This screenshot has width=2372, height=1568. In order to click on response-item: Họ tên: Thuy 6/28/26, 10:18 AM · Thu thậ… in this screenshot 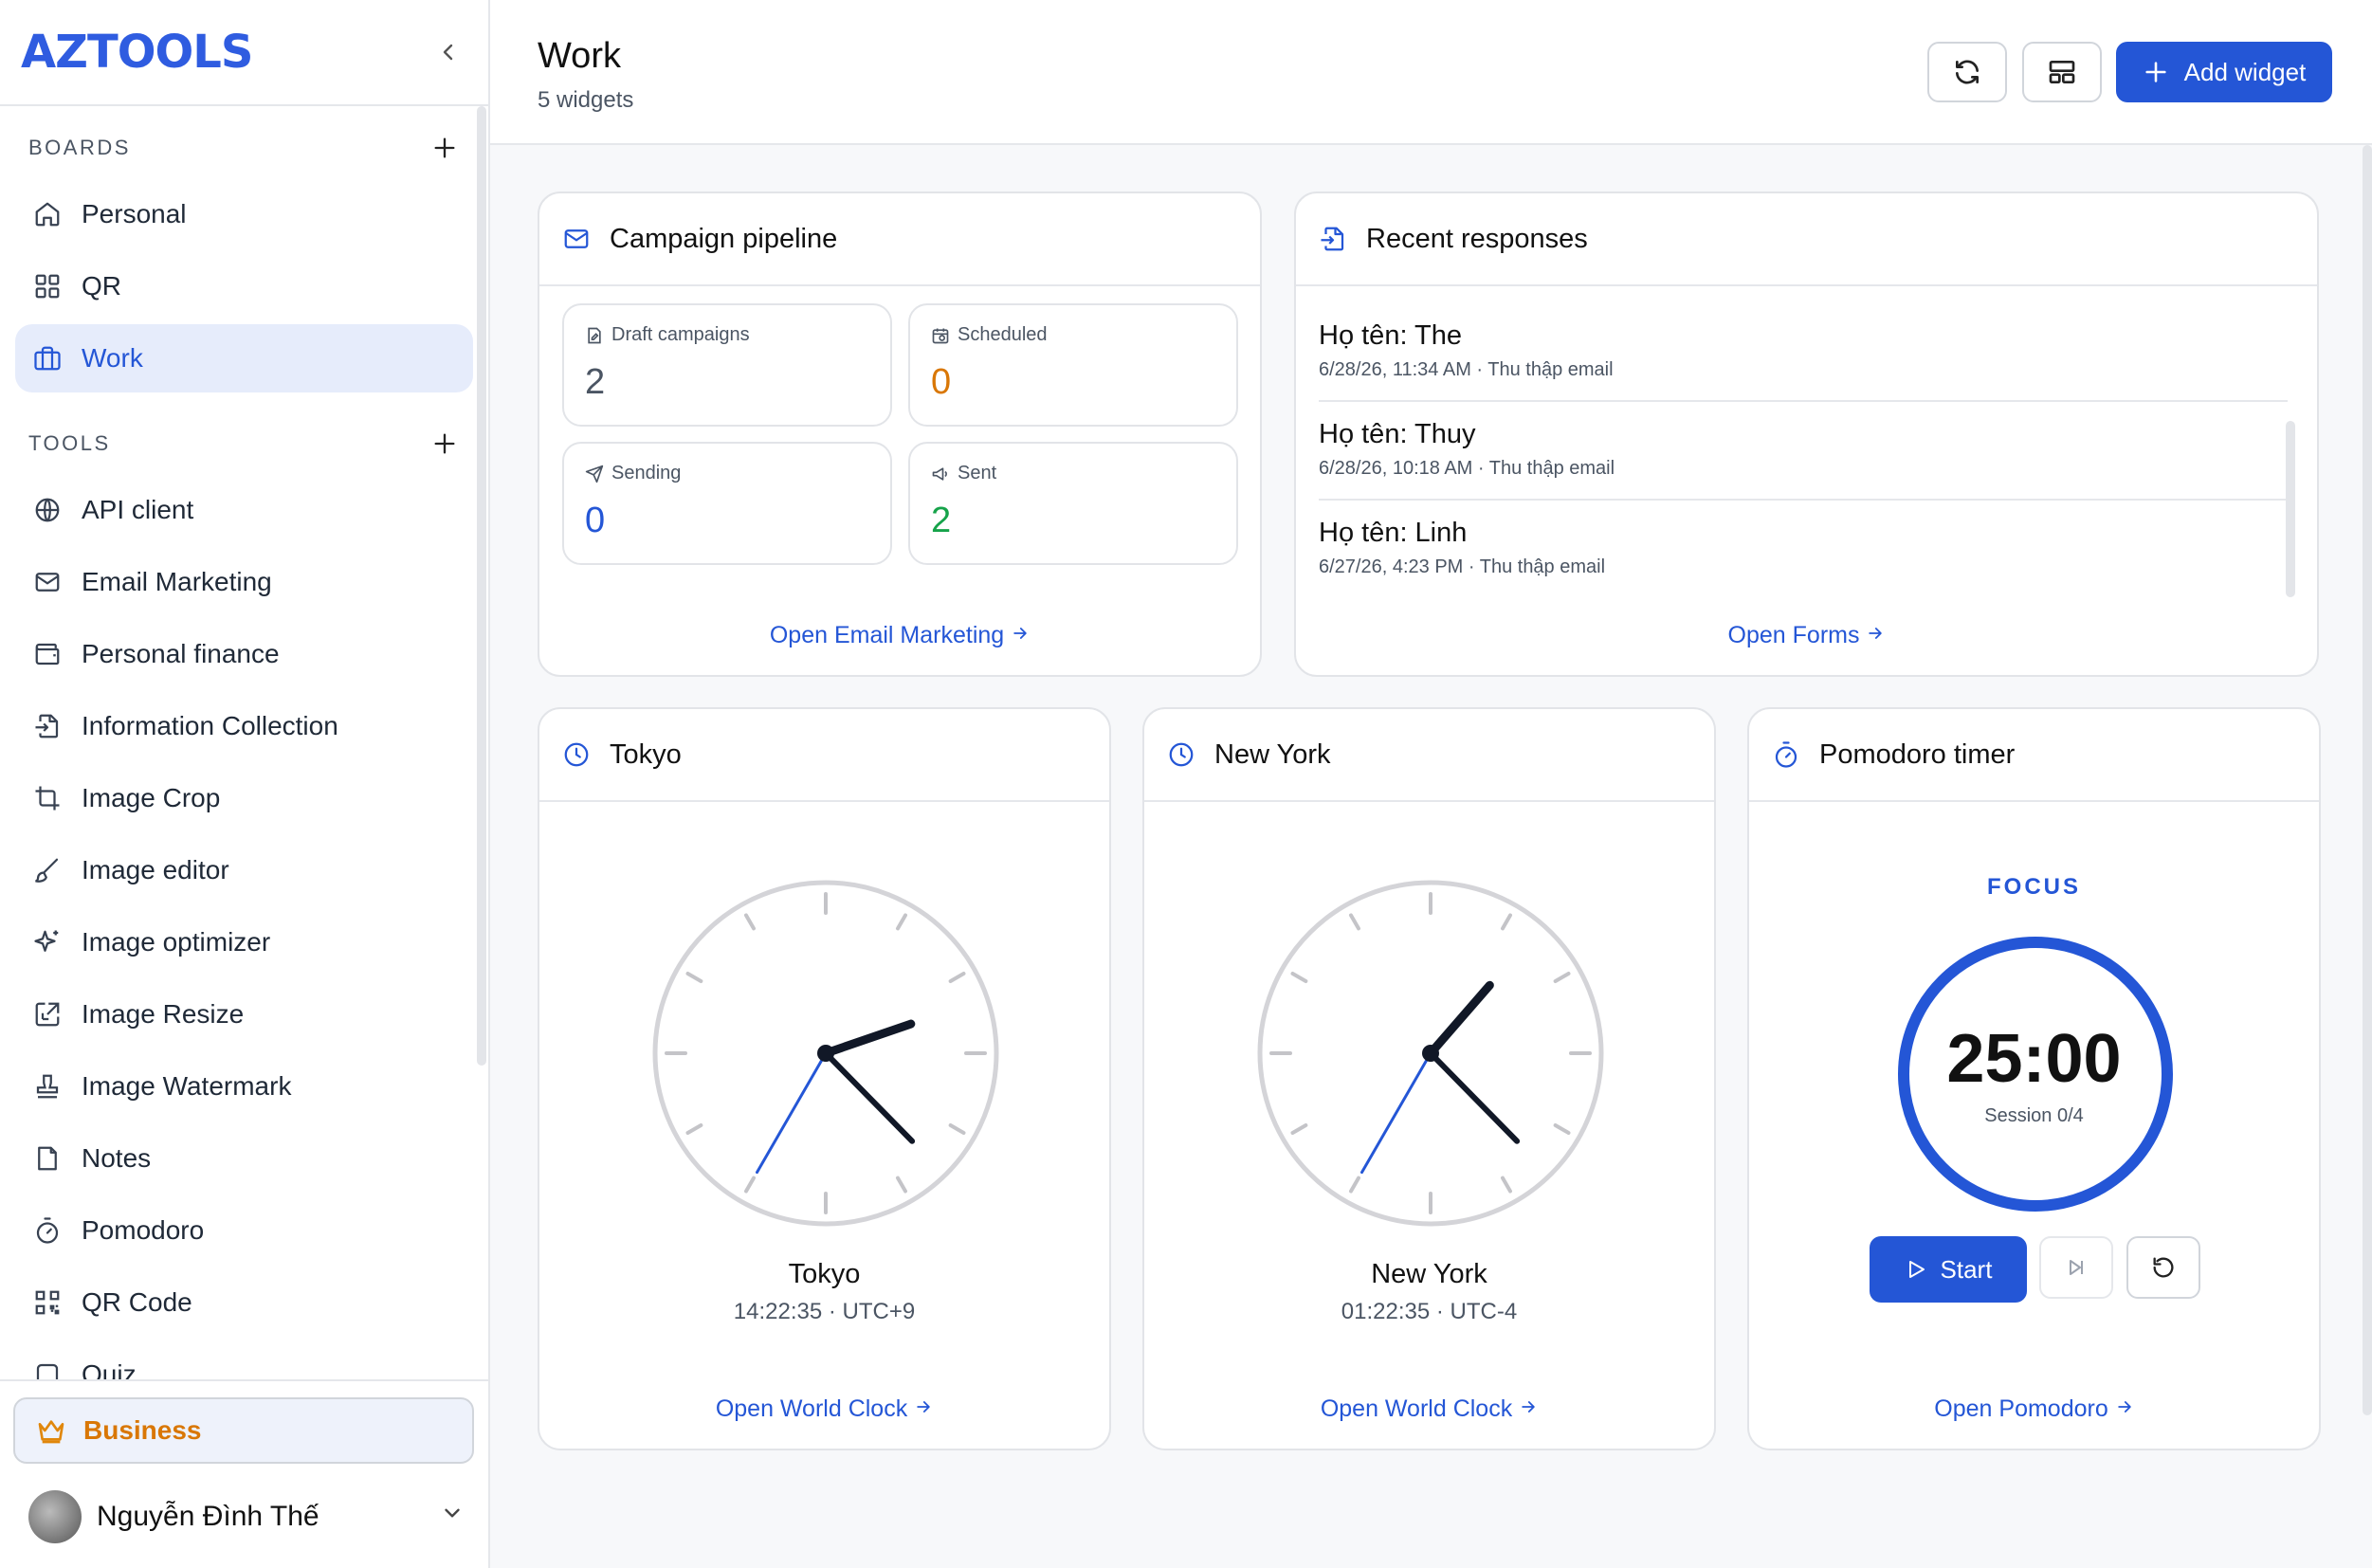, I will do `click(1803, 468)`.